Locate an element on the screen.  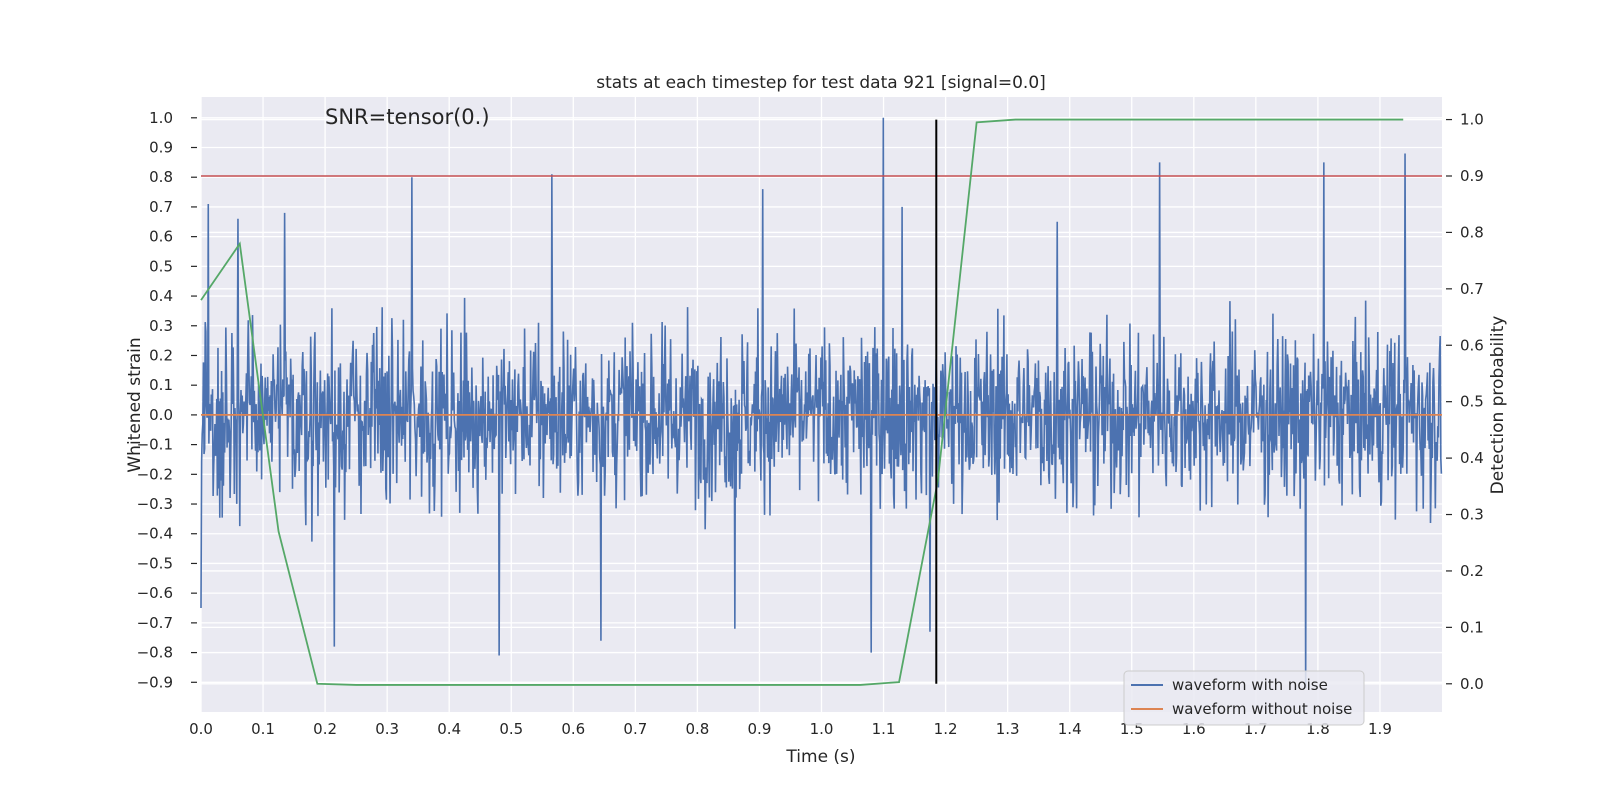
y-left-tick-label: 0.3 is located at coordinates (161, 326).